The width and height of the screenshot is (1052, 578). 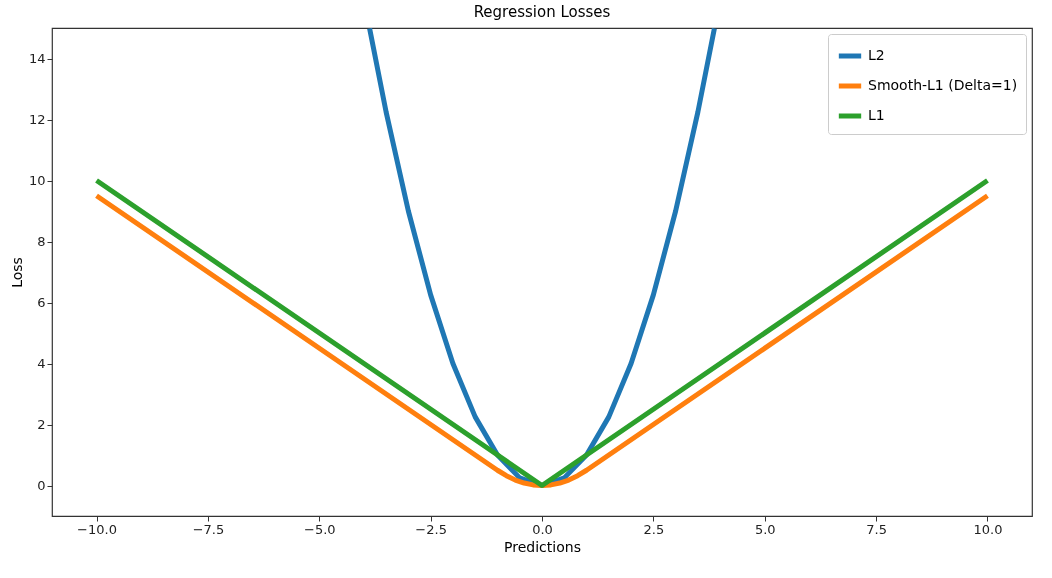 What do you see at coordinates (876, 55) in the screenshot?
I see `legend-label: L2` at bounding box center [876, 55].